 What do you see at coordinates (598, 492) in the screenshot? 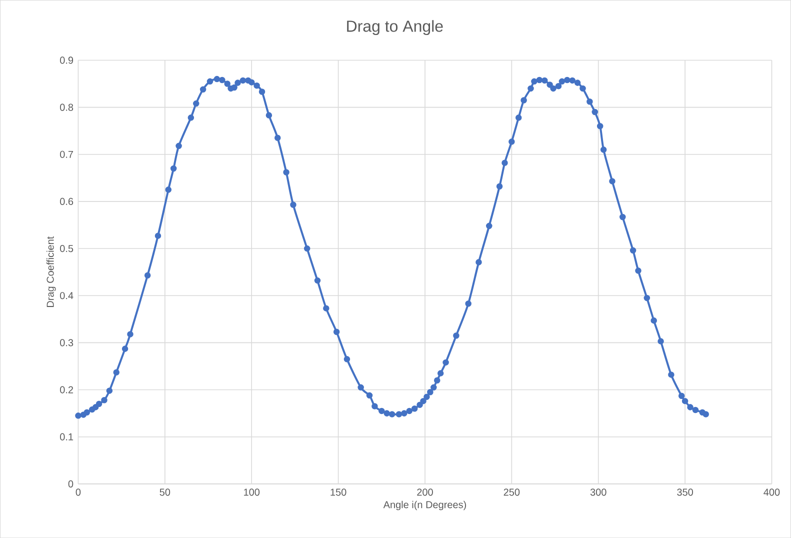
I see `x-tick-label: 300` at bounding box center [598, 492].